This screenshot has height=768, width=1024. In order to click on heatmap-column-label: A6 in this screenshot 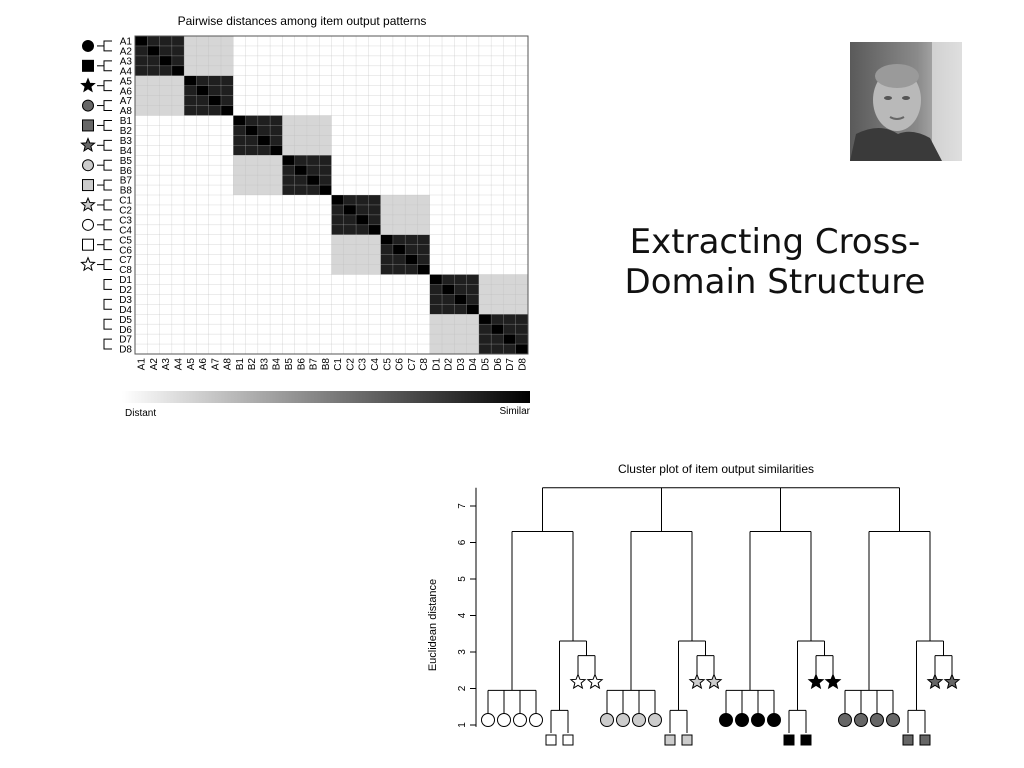, I will do `click(203, 364)`.